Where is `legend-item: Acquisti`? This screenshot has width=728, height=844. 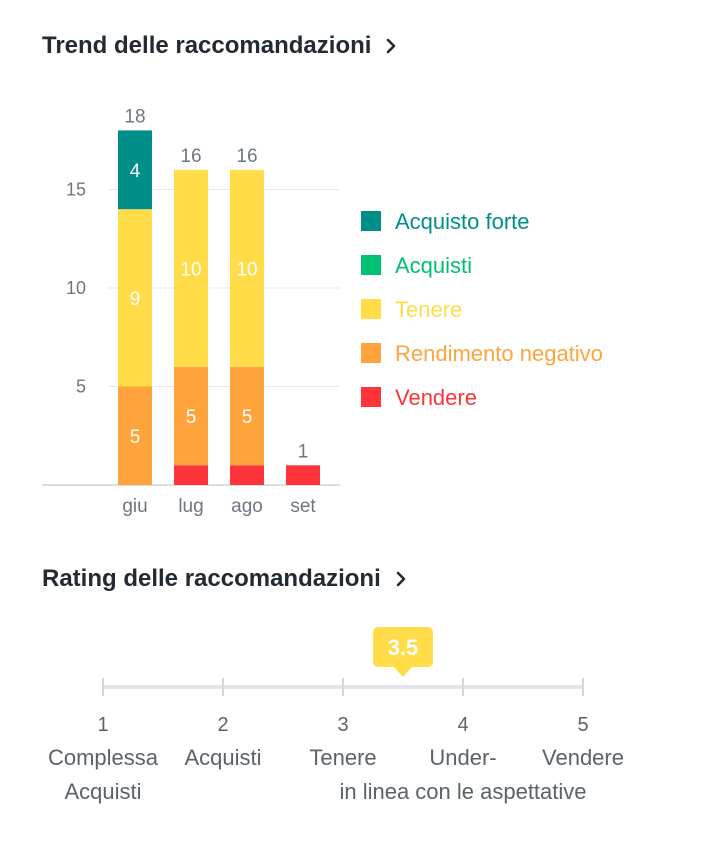 legend-item: Acquisti is located at coordinates (416, 265).